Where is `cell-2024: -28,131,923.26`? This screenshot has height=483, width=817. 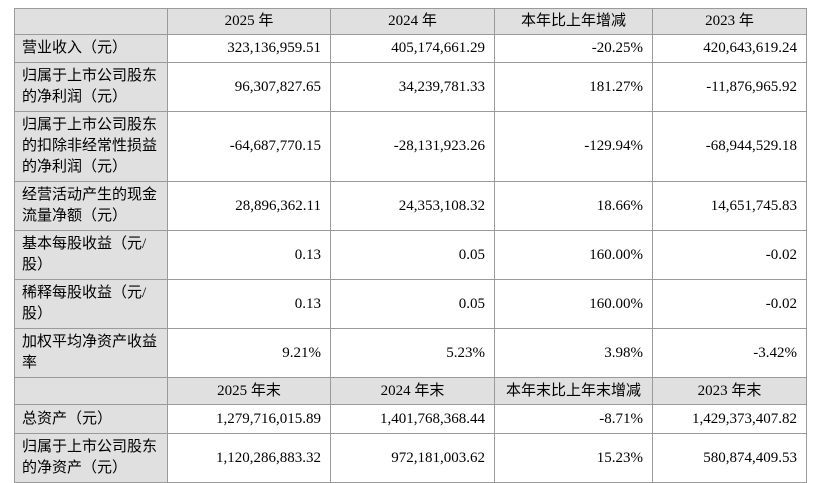 cell-2024: -28,131,923.26 is located at coordinates (412, 146).